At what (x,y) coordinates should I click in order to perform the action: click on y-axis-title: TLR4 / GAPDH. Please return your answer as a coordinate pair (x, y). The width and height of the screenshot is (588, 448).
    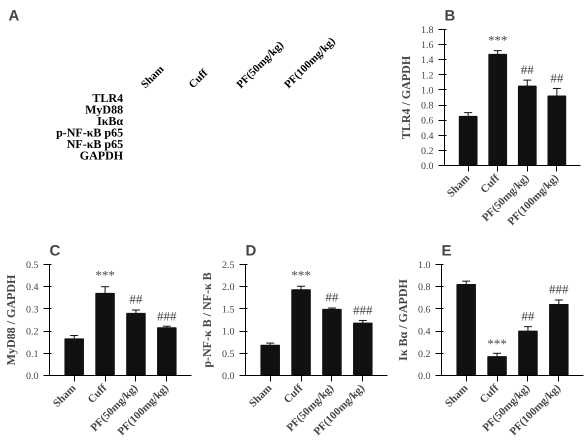
    Looking at the image, I should click on (406, 97).